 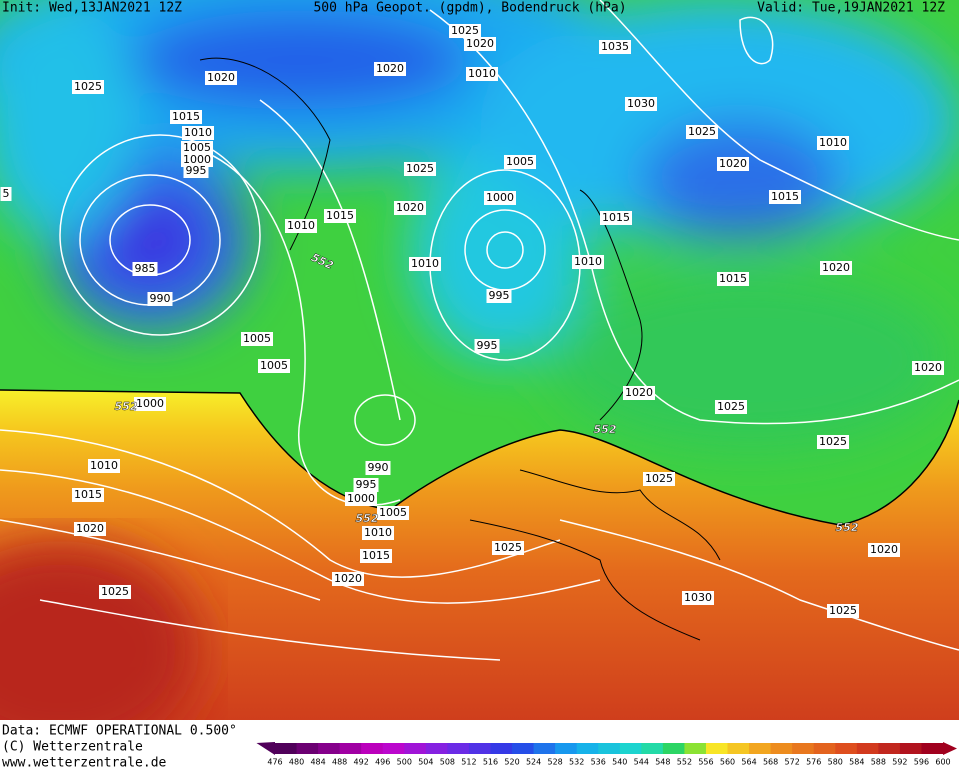 I want to click on isobar-label: 990, so click(x=378, y=468).